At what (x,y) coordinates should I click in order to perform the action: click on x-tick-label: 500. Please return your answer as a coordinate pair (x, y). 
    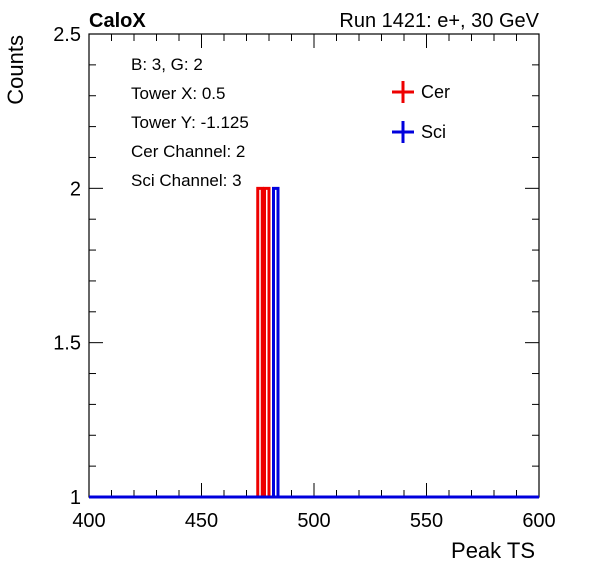
    Looking at the image, I should click on (313, 521).